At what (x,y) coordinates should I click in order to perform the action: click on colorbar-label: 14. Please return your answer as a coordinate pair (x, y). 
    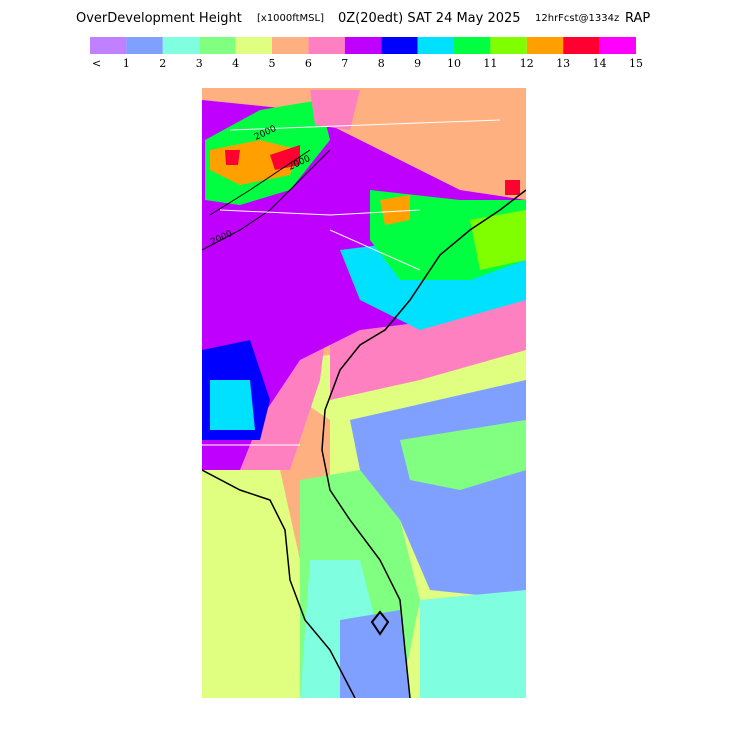
    Looking at the image, I should click on (600, 63).